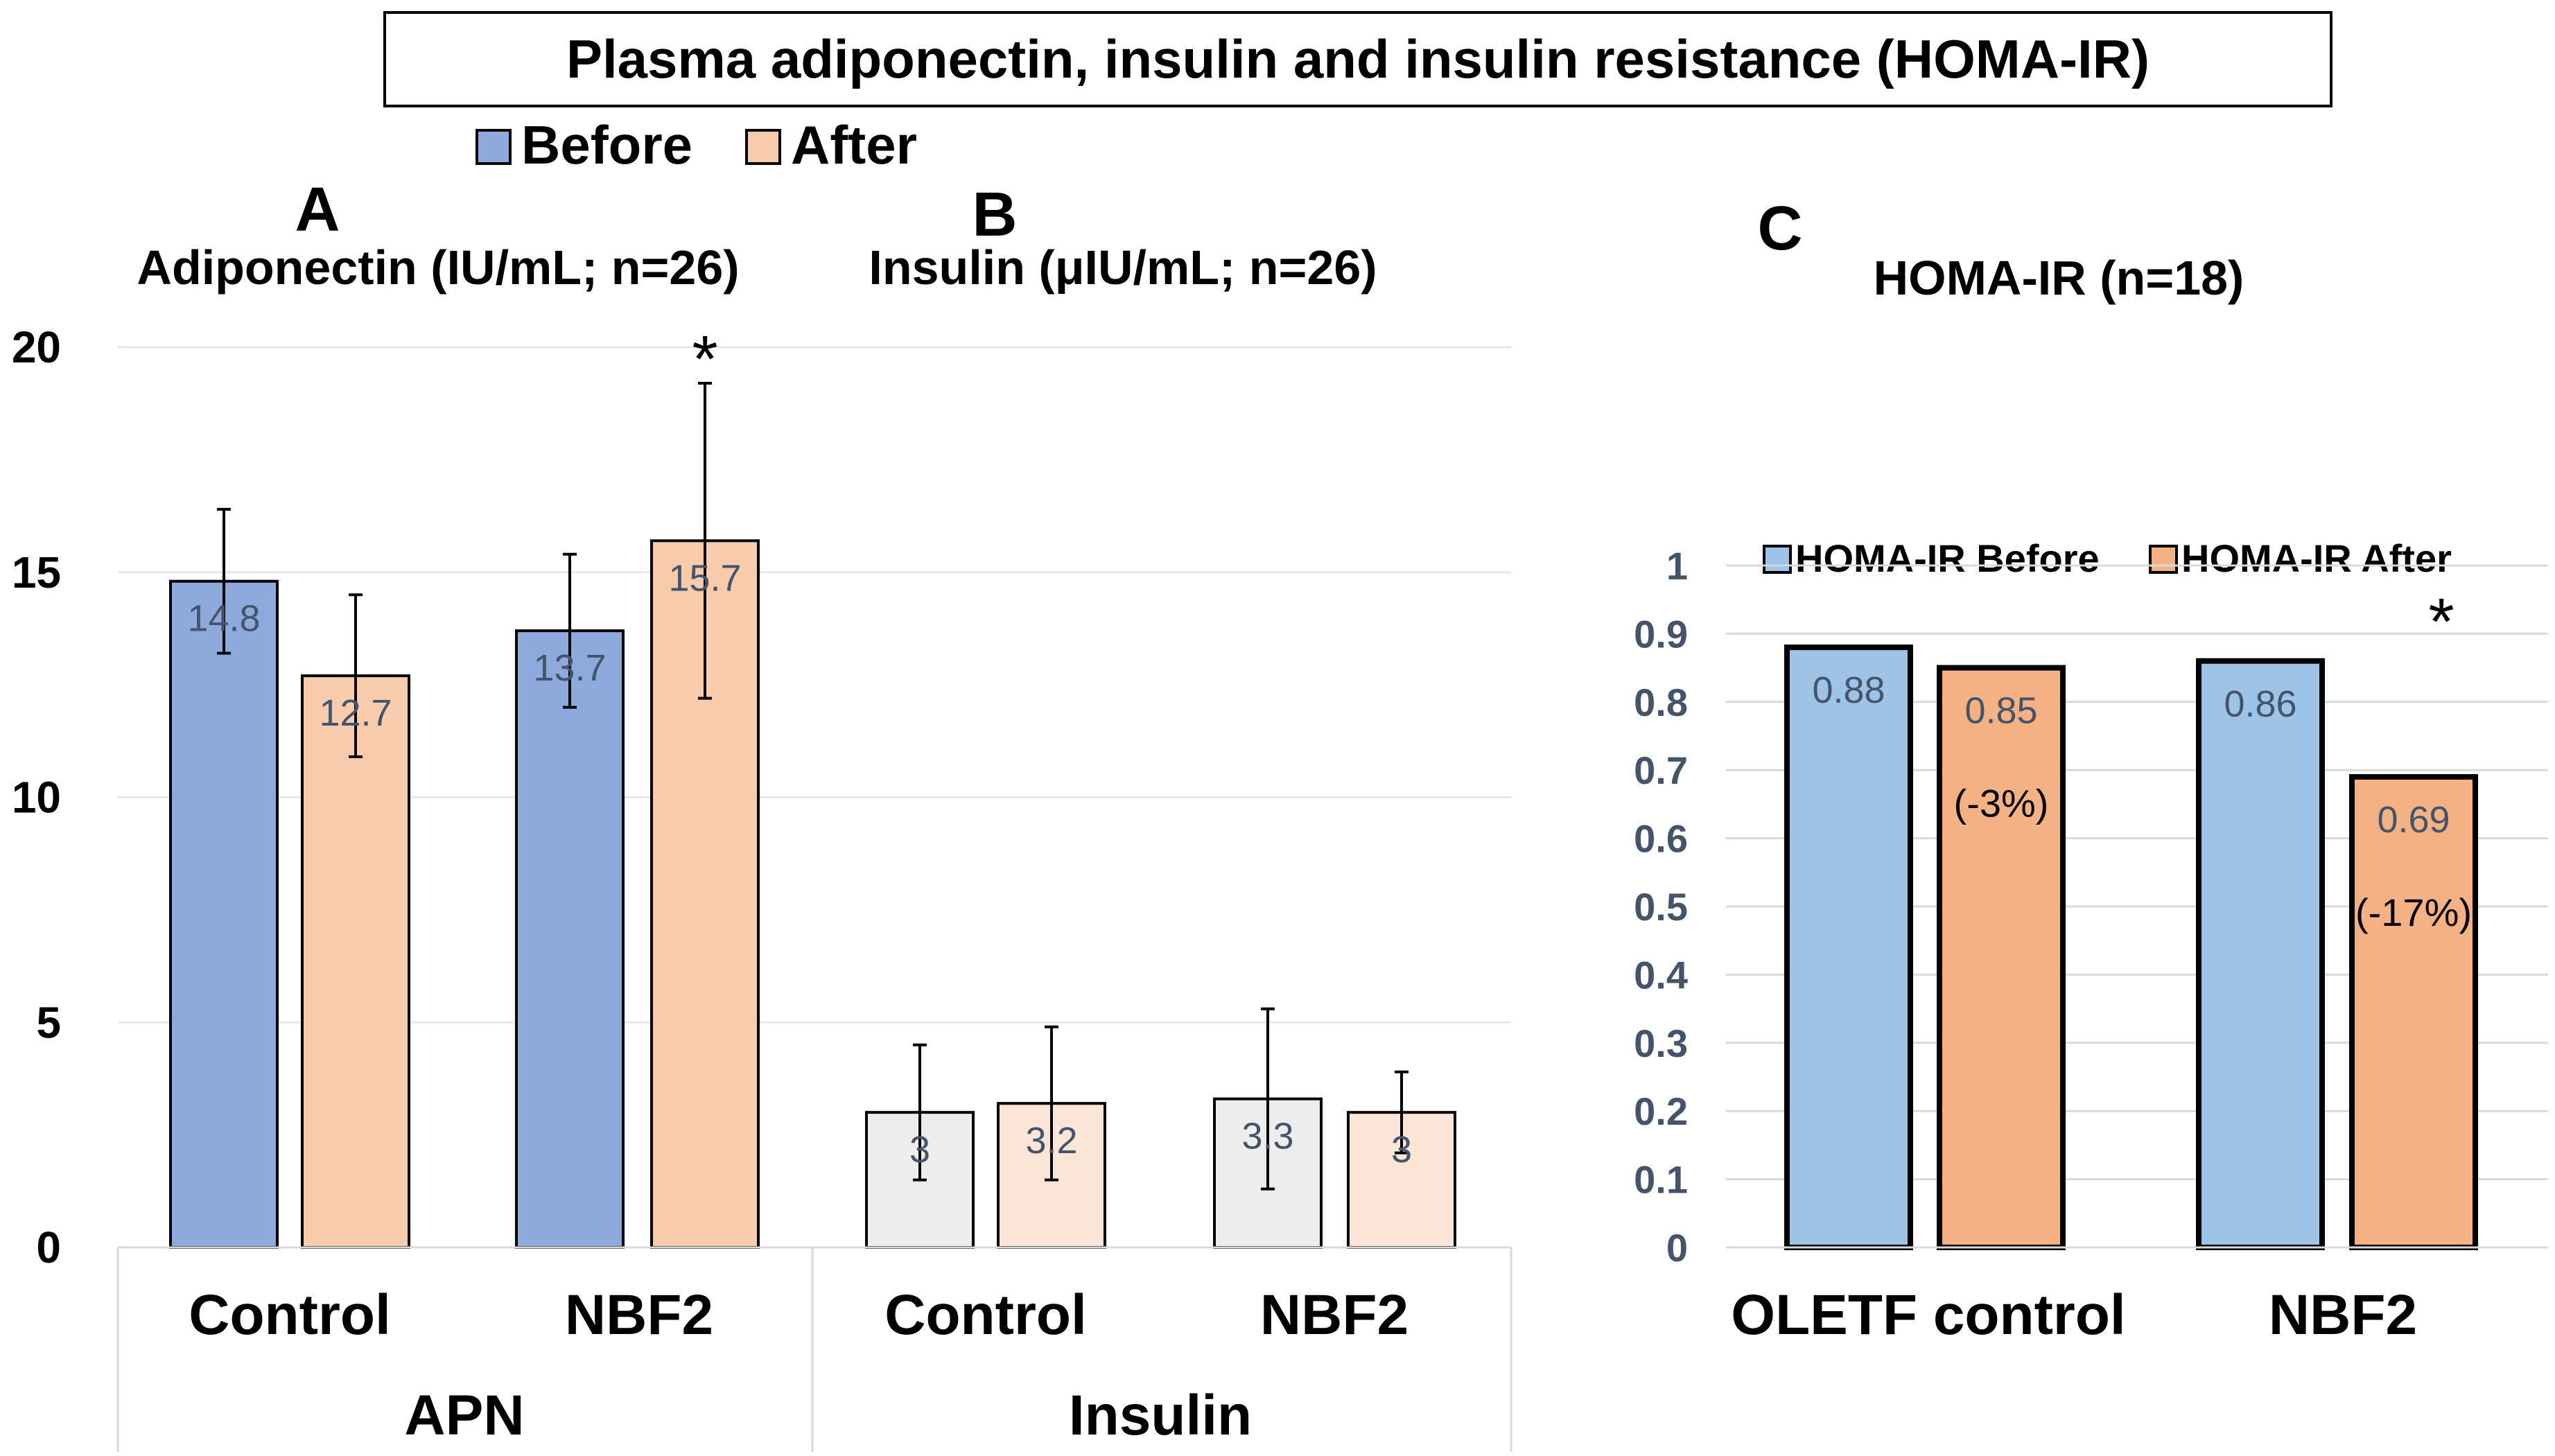 Image resolution: width=2555 pixels, height=1456 pixels. I want to click on y-tick-label-c: 0.8, so click(1661, 702).